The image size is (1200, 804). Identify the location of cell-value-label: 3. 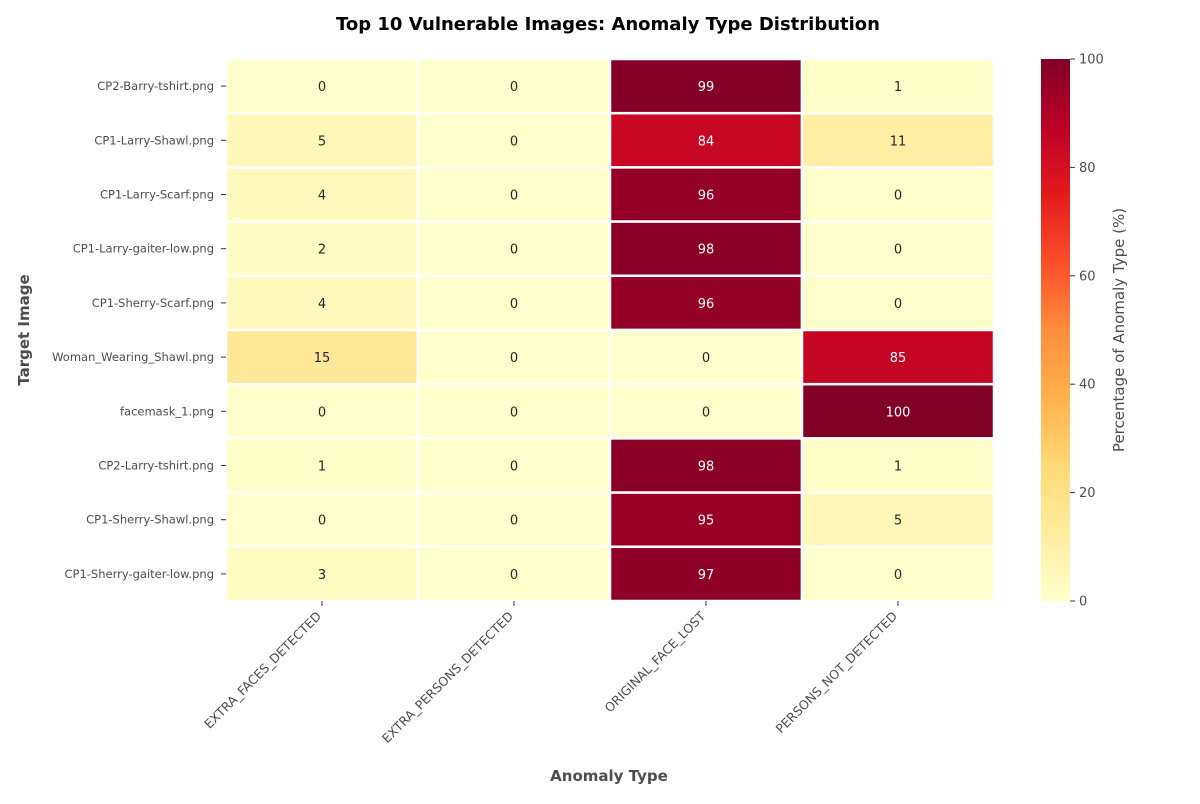
(322, 575).